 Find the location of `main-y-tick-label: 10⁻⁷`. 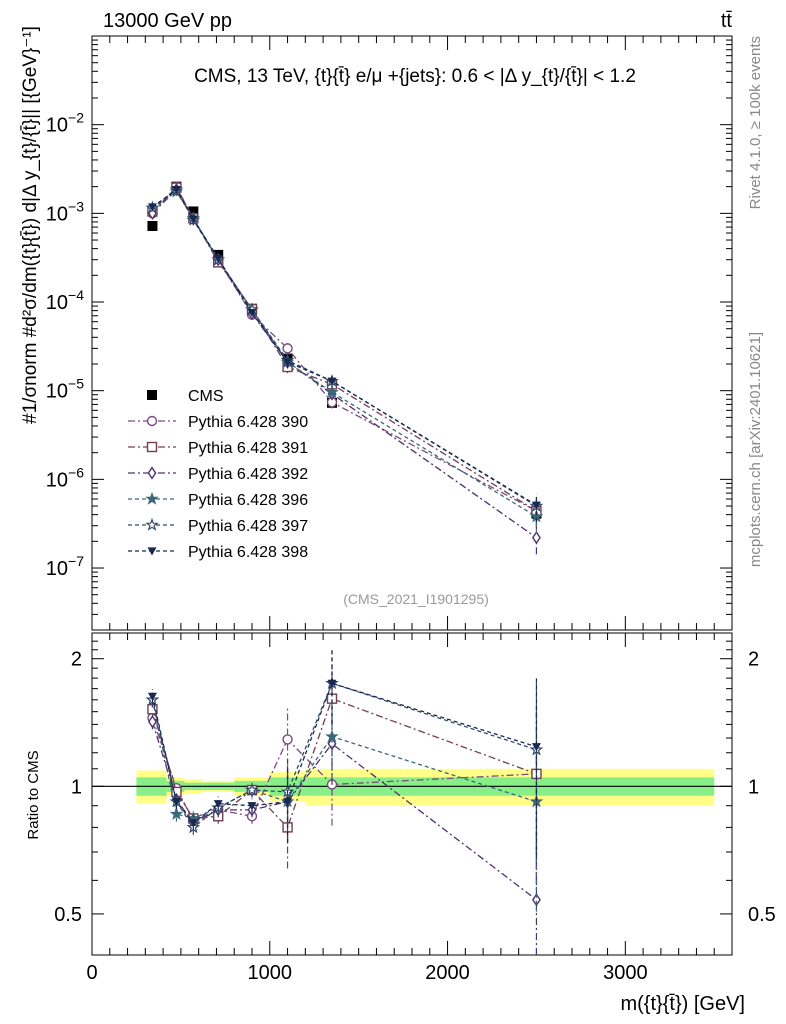

main-y-tick-label: 10⁻⁷ is located at coordinates (65, 566).